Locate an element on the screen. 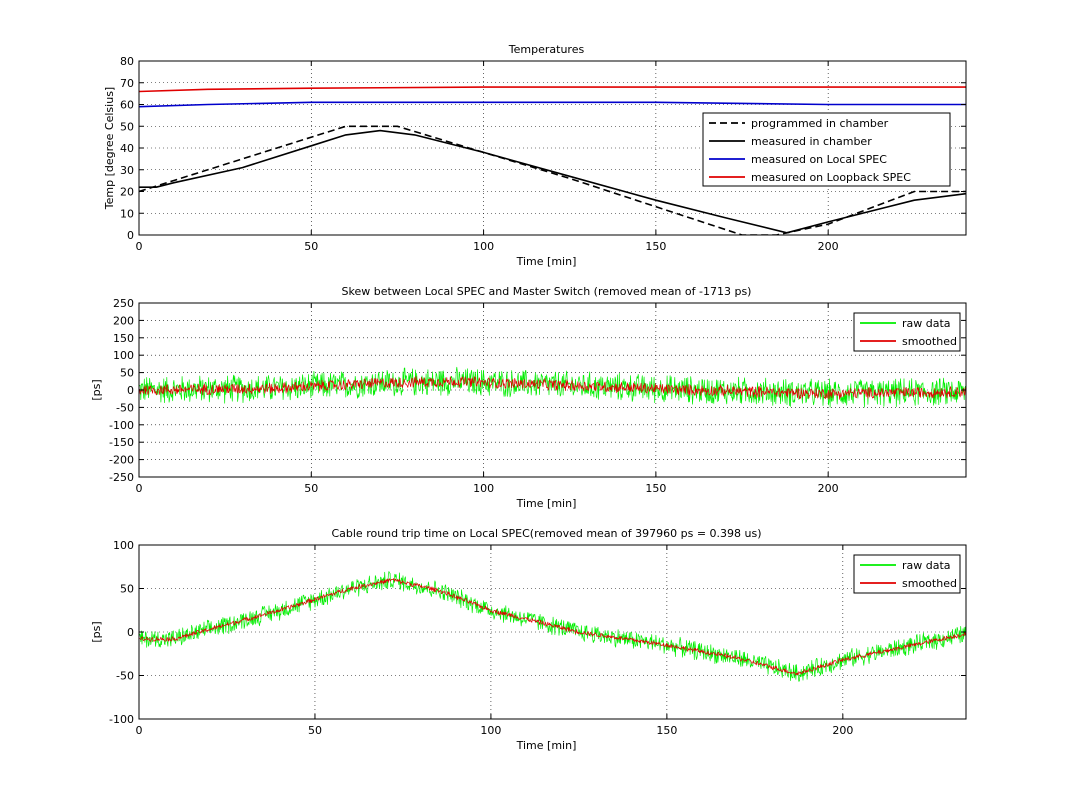 Image resolution: width=1069 pixels, height=808 pixels. y-tick-label: 10 is located at coordinates (127, 213).